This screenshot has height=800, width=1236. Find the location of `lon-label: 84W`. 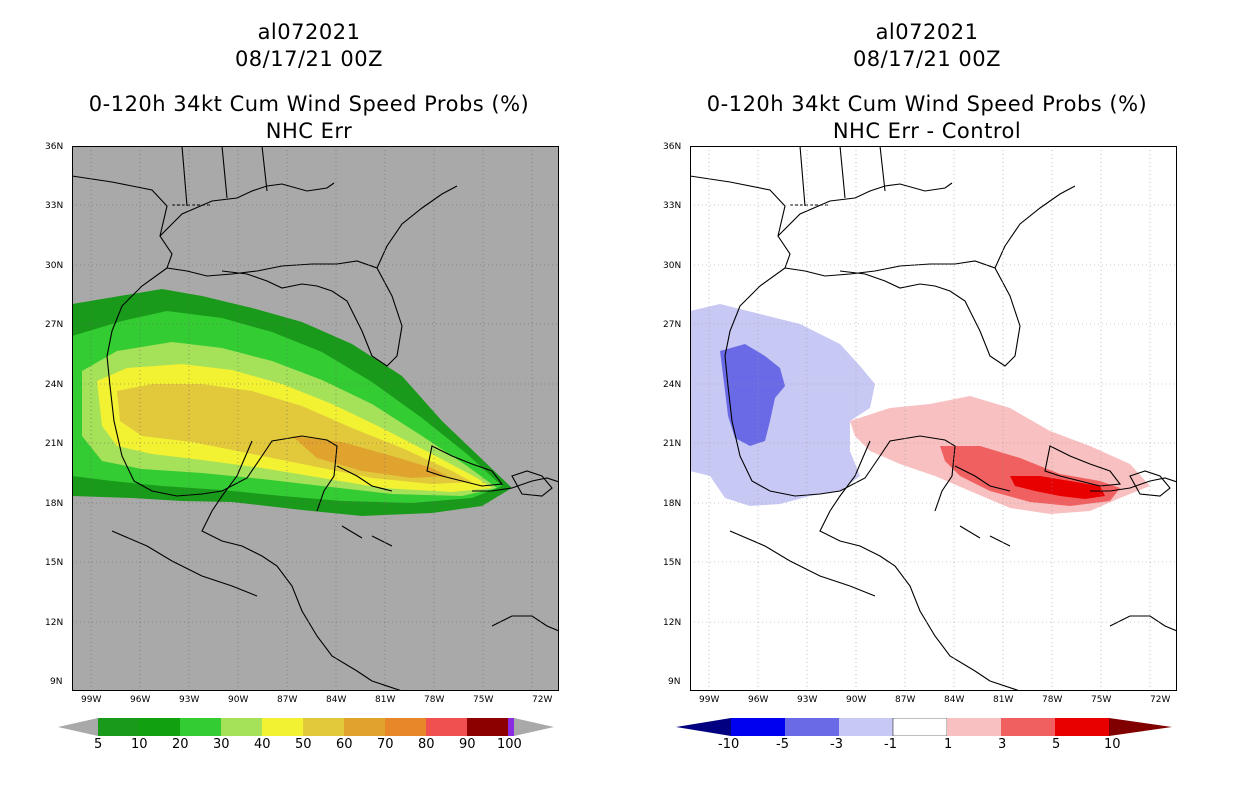

lon-label: 84W is located at coordinates (954, 700).